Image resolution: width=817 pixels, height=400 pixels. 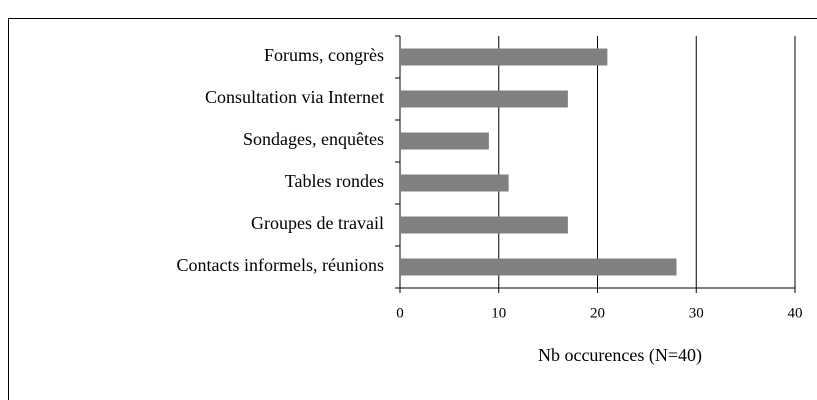 I want to click on y-tick-label: Consultation via Internet, so click(x=294, y=97).